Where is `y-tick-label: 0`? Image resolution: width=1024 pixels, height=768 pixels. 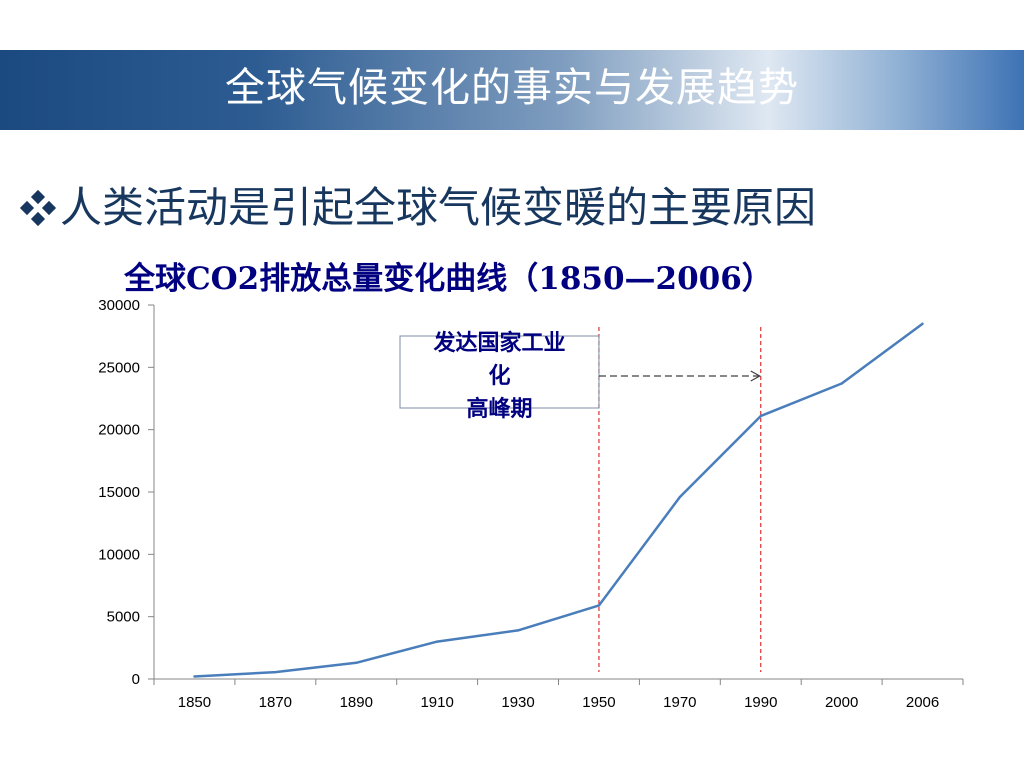 y-tick-label: 0 is located at coordinates (136, 679).